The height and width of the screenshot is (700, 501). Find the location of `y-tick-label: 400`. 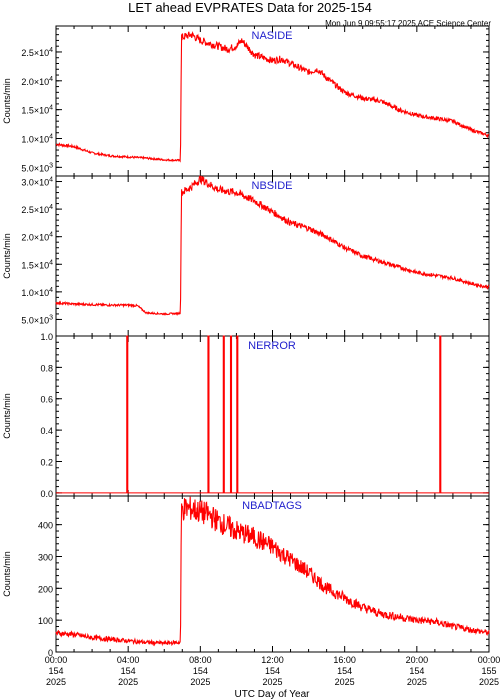

y-tick-label: 400 is located at coordinates (45, 526).